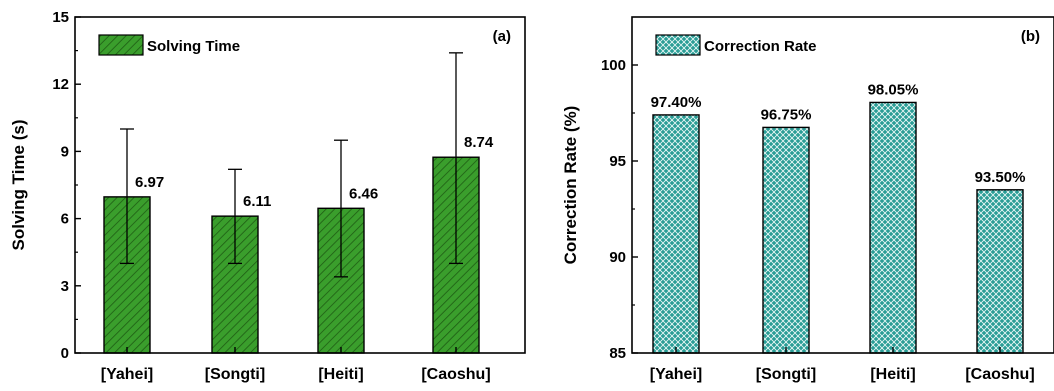  What do you see at coordinates (1000, 177) in the screenshot?
I see `value-label: 93.50%` at bounding box center [1000, 177].